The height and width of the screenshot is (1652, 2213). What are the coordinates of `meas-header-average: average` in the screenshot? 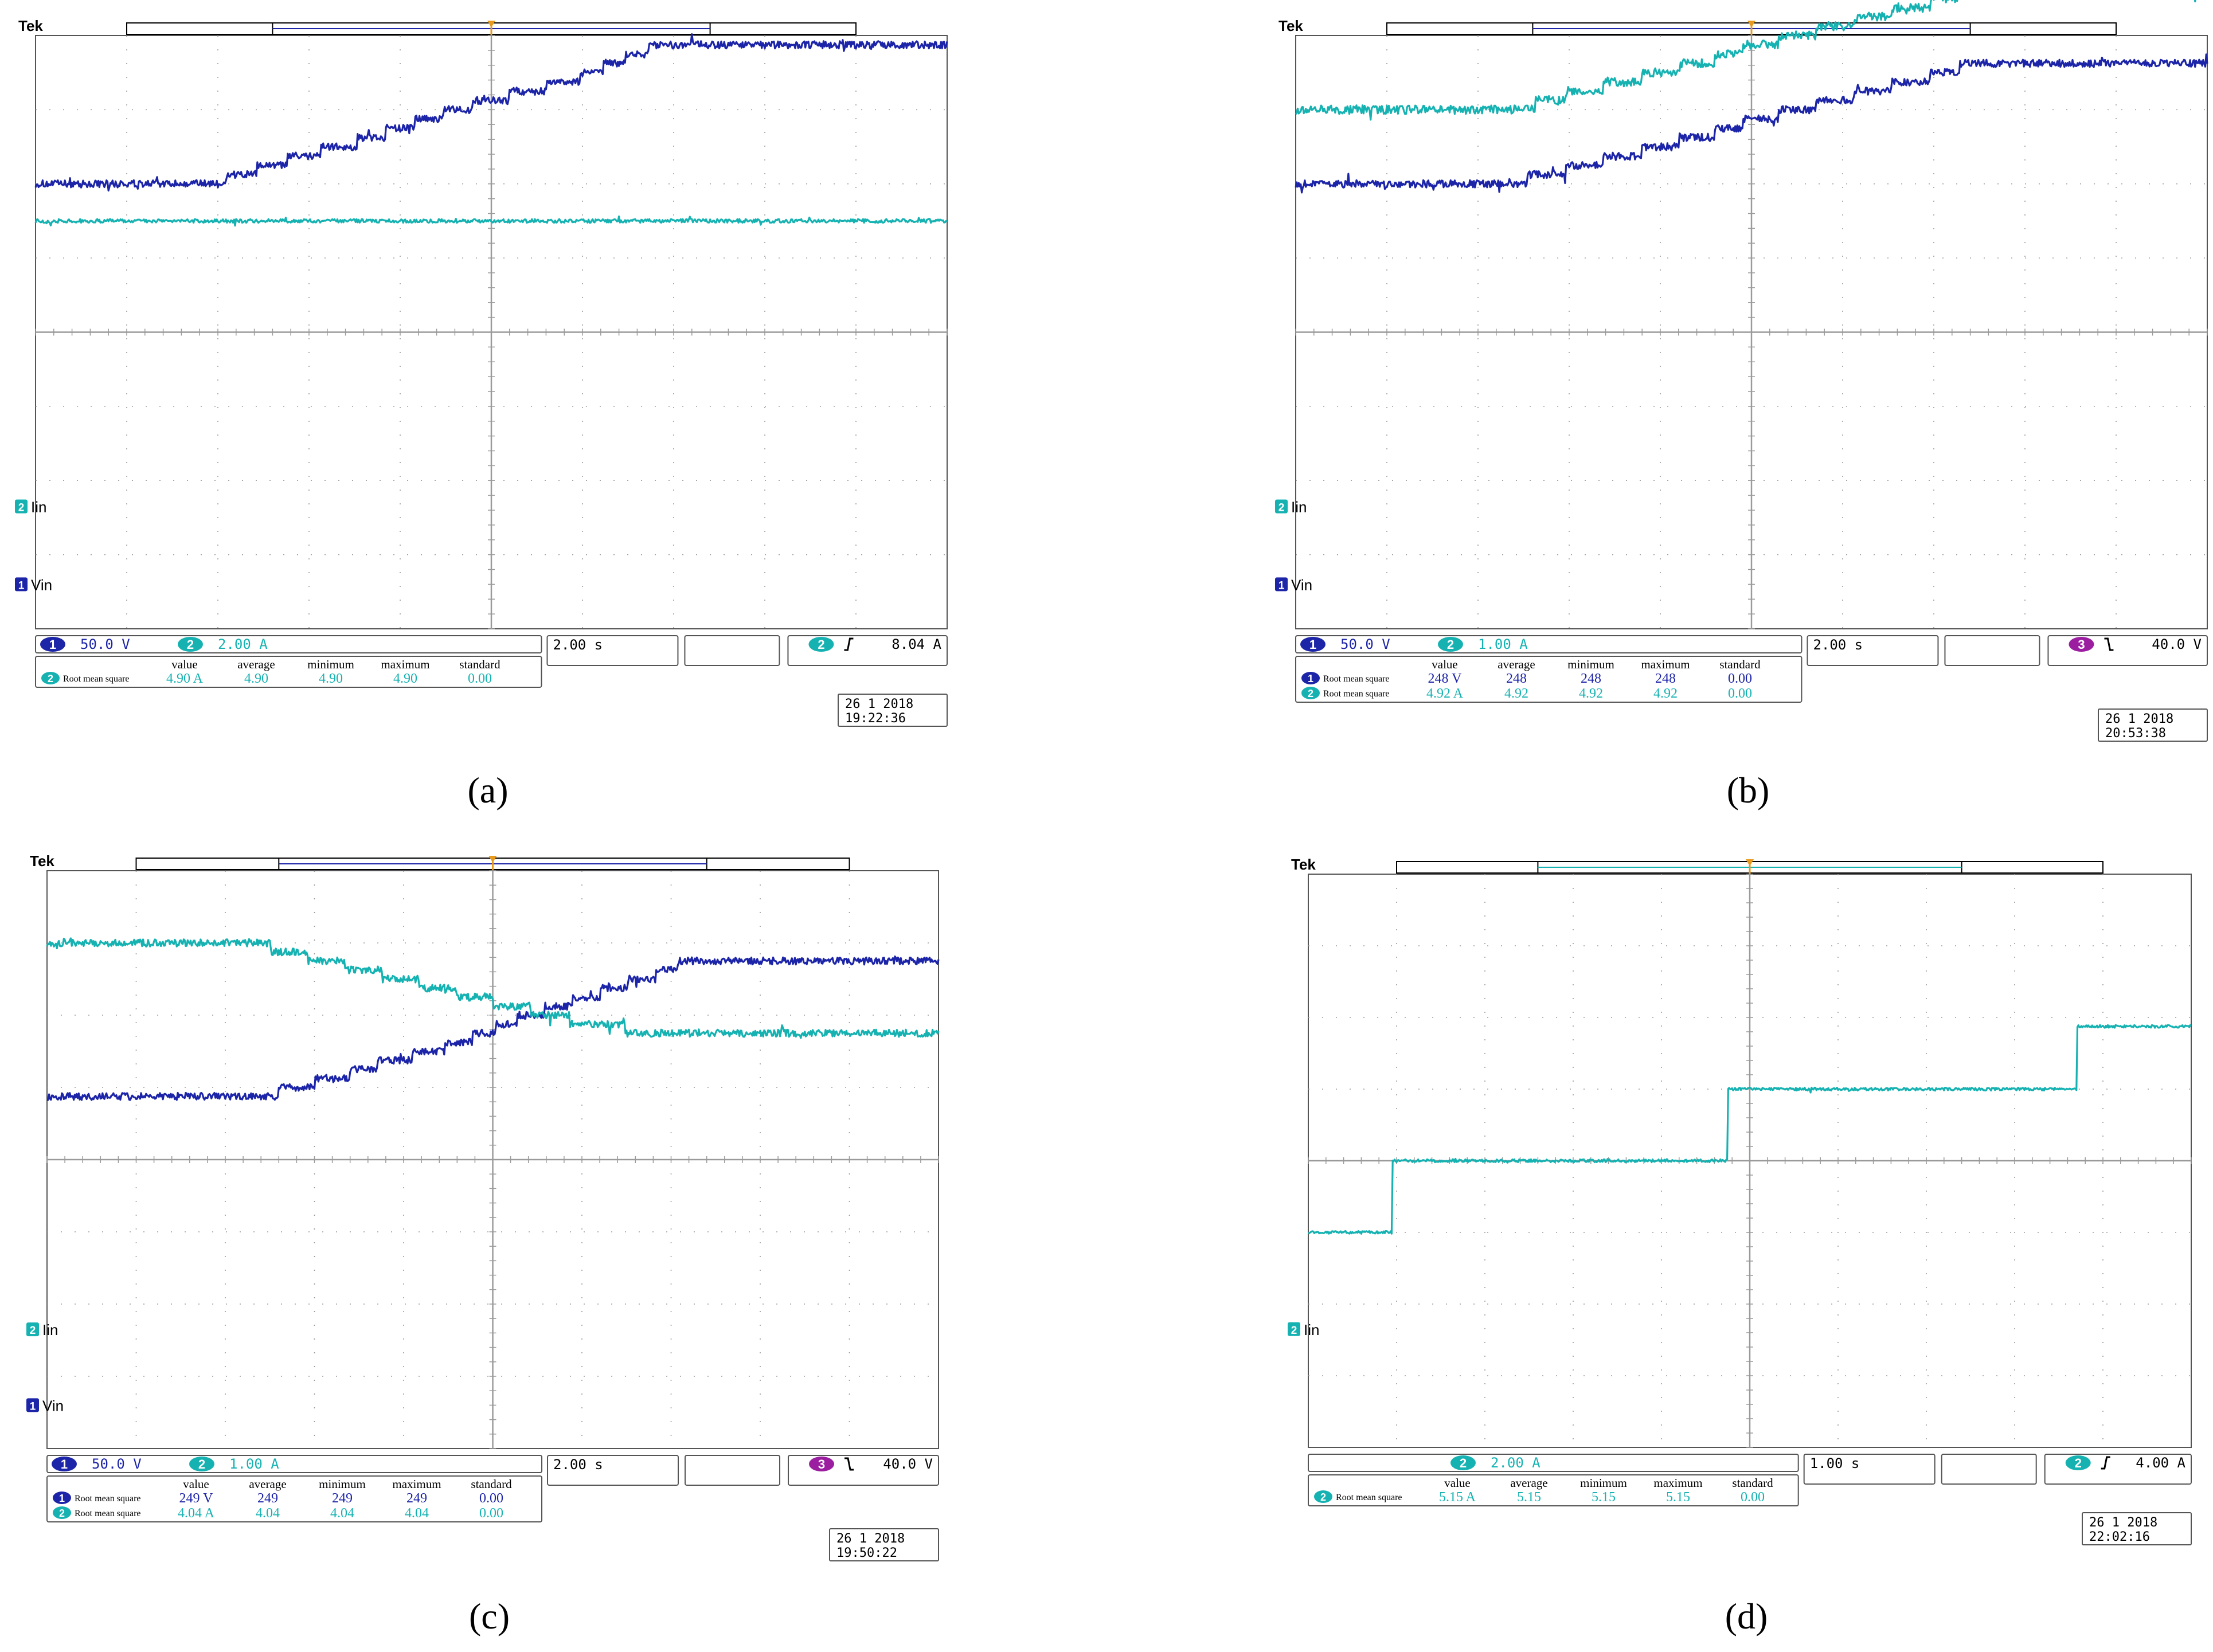 It's located at (1516, 664).